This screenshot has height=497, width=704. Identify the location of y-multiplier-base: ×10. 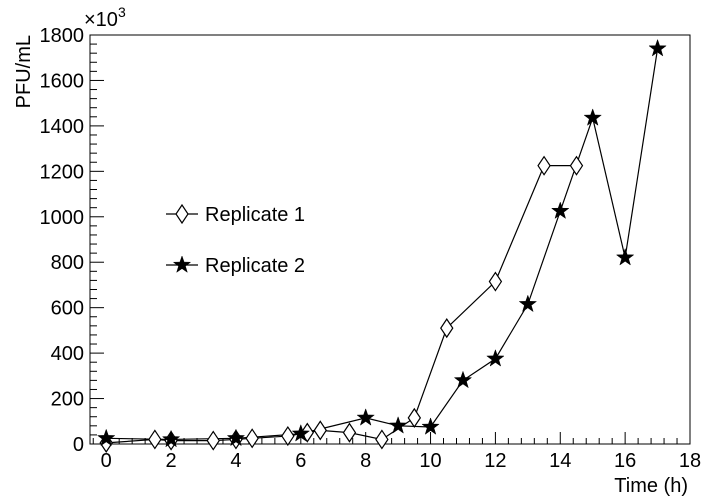
(101, 20).